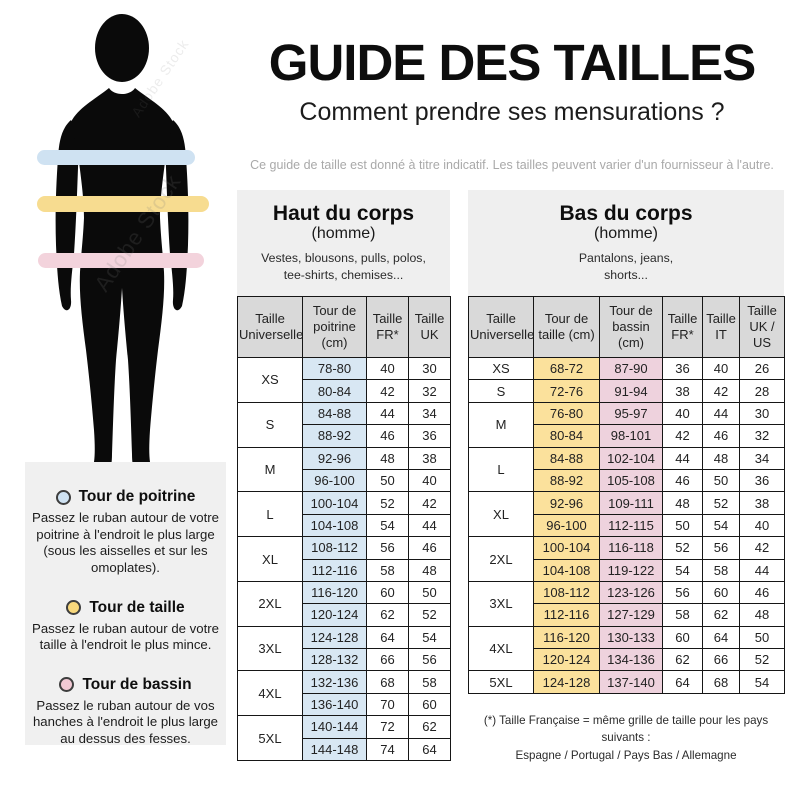  I want to click on value-cell: 140-144, so click(334, 727).